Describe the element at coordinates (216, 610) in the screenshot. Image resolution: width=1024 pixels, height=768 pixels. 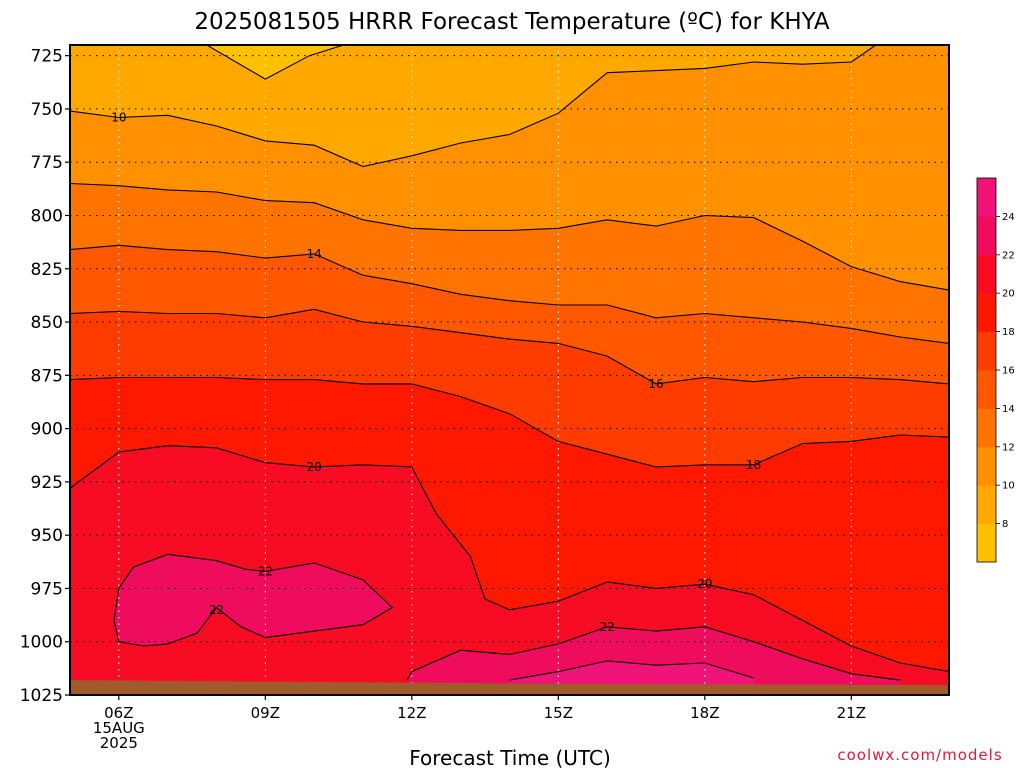
I see `contour-label-extra-0: 22` at that location.